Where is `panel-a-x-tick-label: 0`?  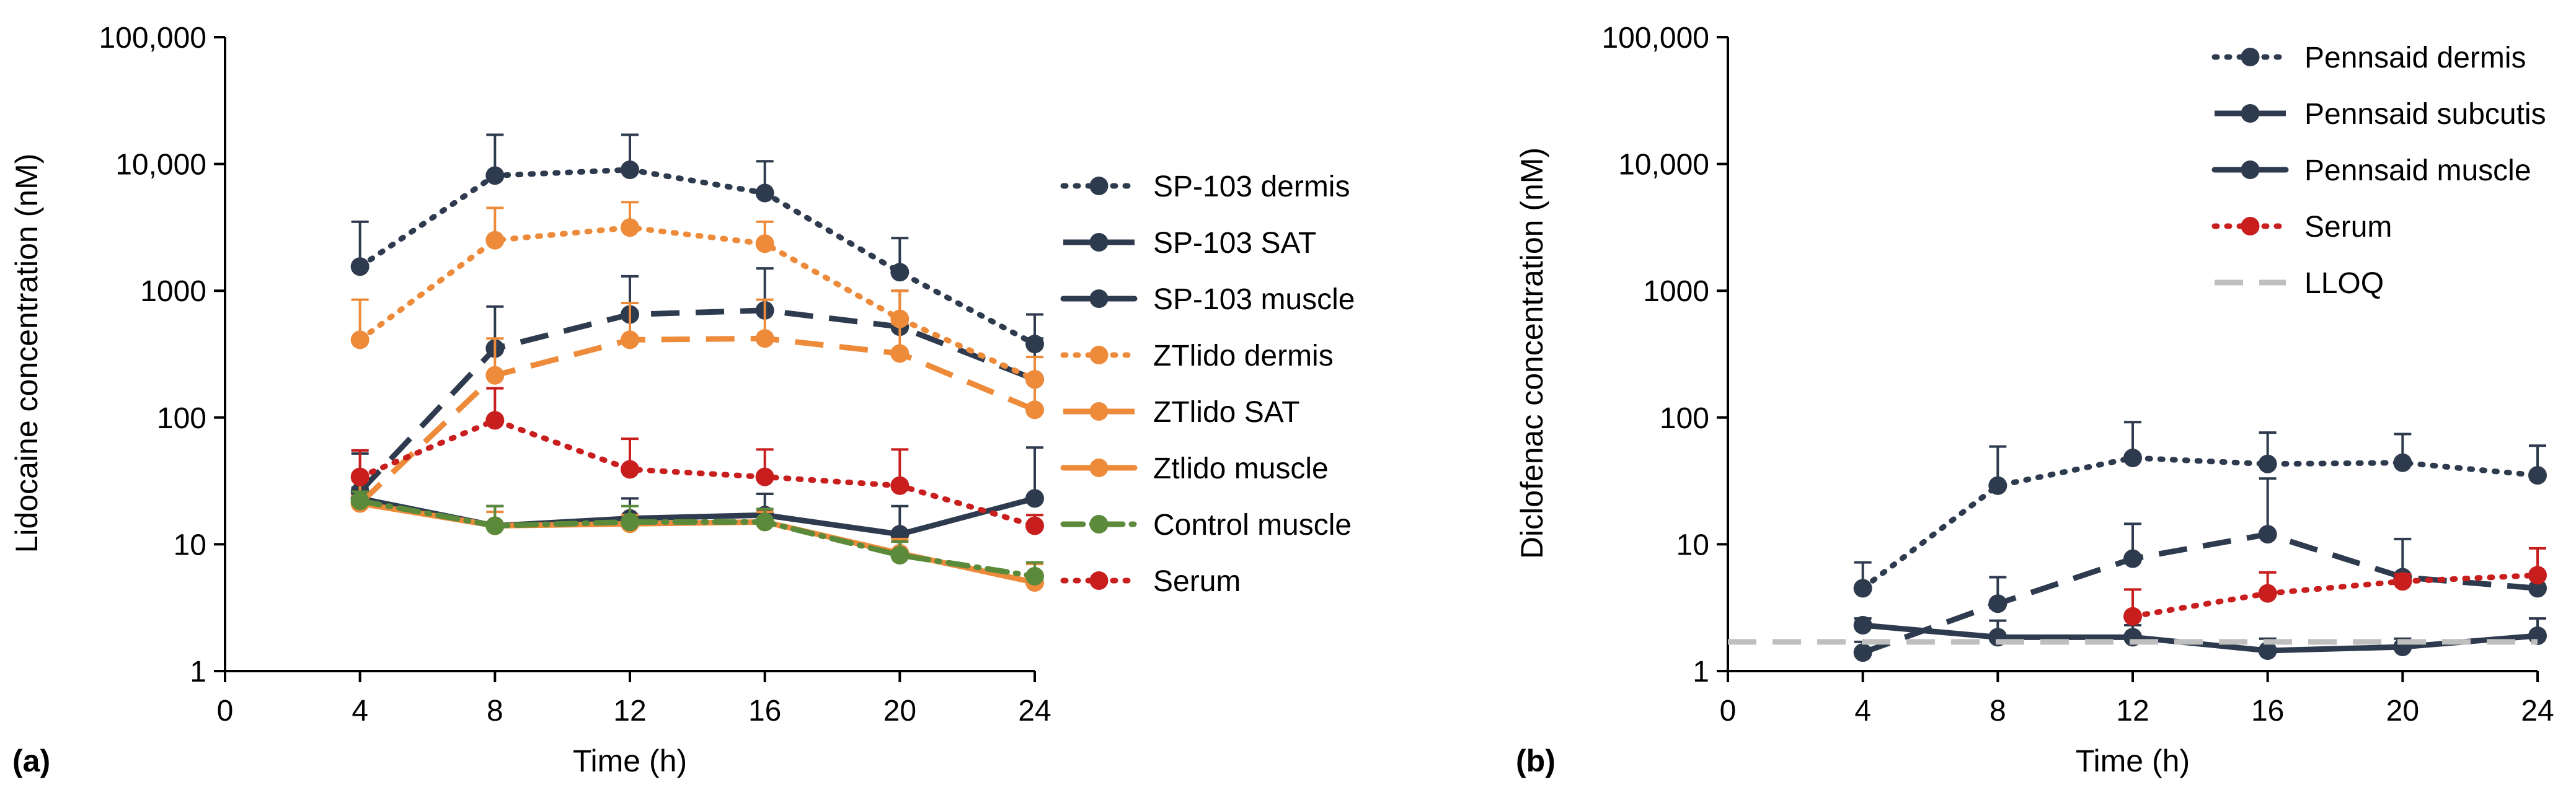 panel-a-x-tick-label: 0 is located at coordinates (226, 711).